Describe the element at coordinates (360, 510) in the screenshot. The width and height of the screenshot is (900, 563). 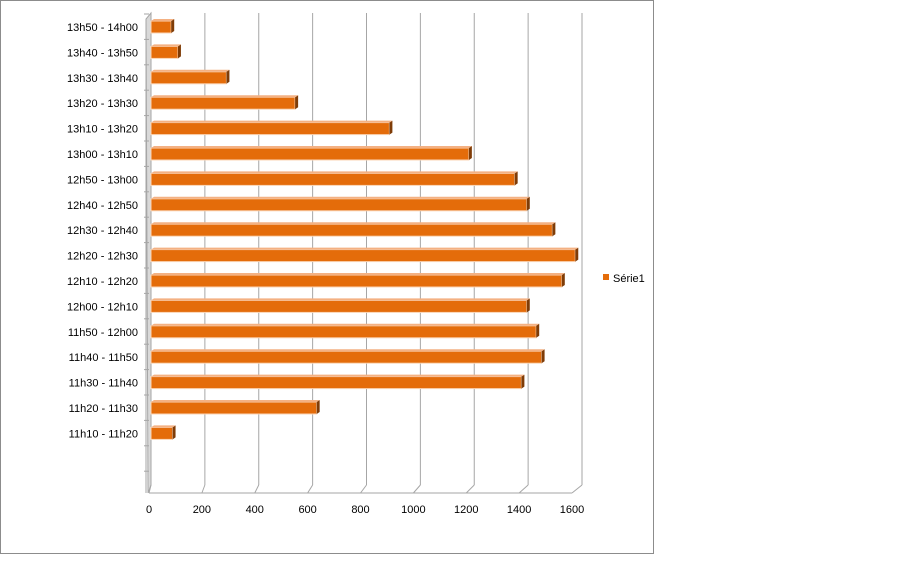
I see `x-tick-label: 800` at that location.